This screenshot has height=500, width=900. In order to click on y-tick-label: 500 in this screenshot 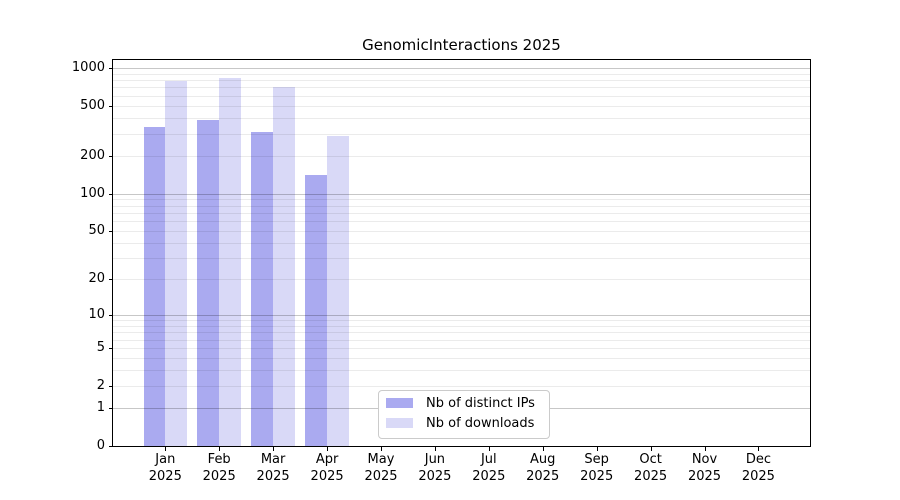, I will do `click(92, 105)`.